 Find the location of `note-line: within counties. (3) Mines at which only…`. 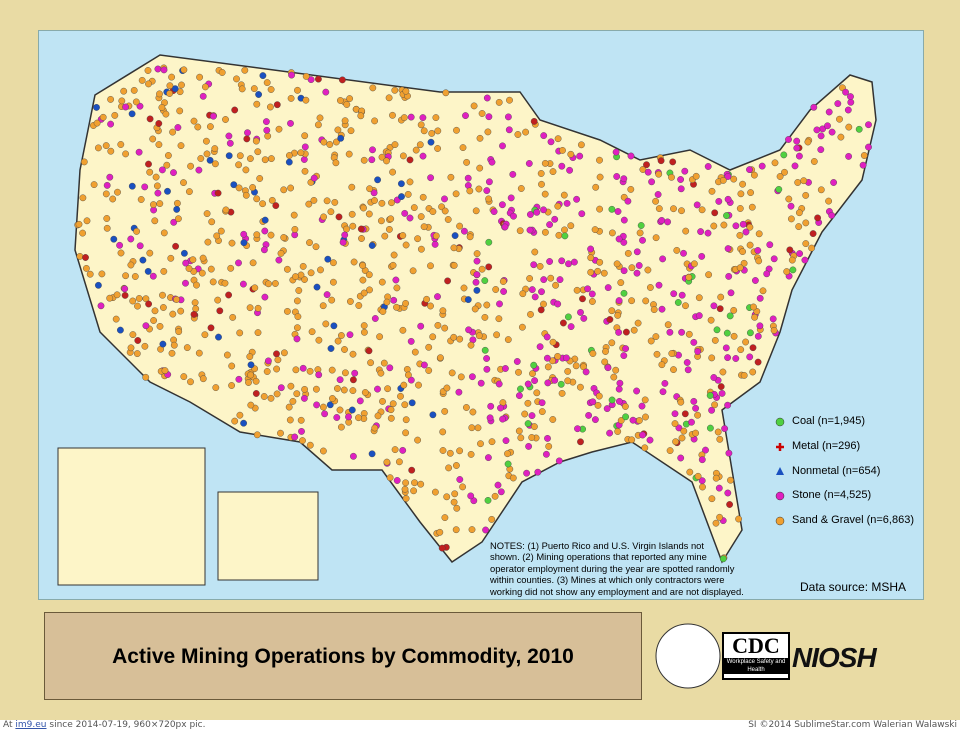

note-line: within counties. (3) Mines at which only… is located at coordinates (607, 580).